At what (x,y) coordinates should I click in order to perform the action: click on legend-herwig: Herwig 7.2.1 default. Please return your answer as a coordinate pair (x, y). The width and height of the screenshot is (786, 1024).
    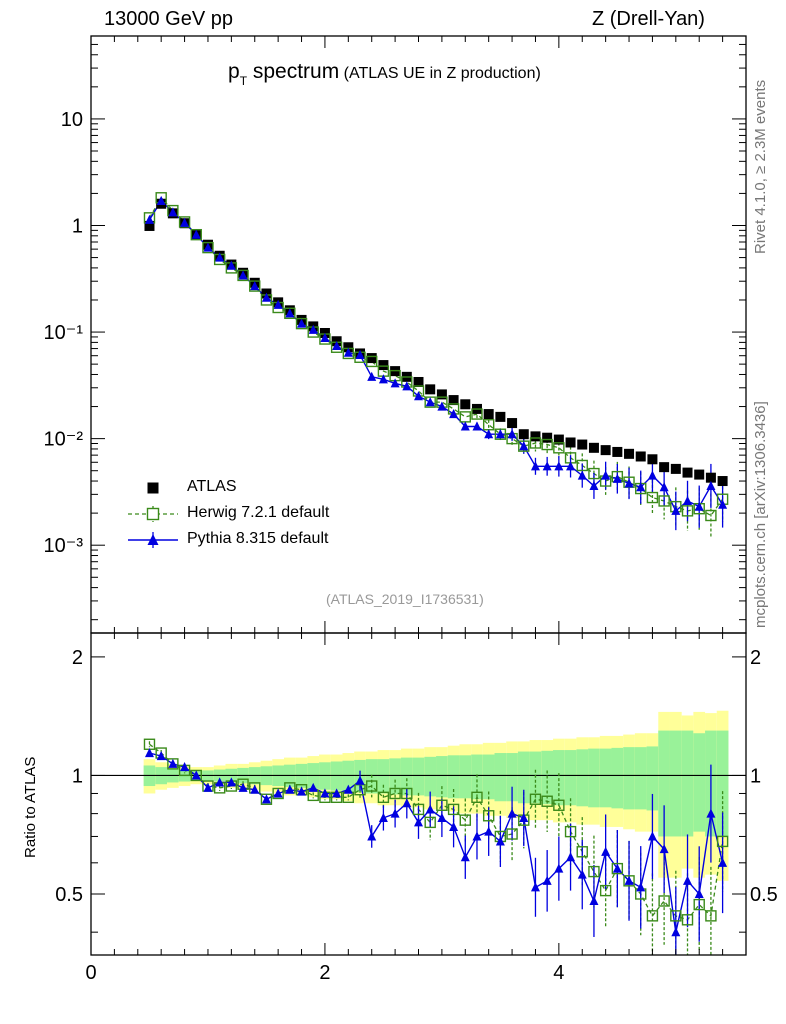
    Looking at the image, I should click on (258, 512).